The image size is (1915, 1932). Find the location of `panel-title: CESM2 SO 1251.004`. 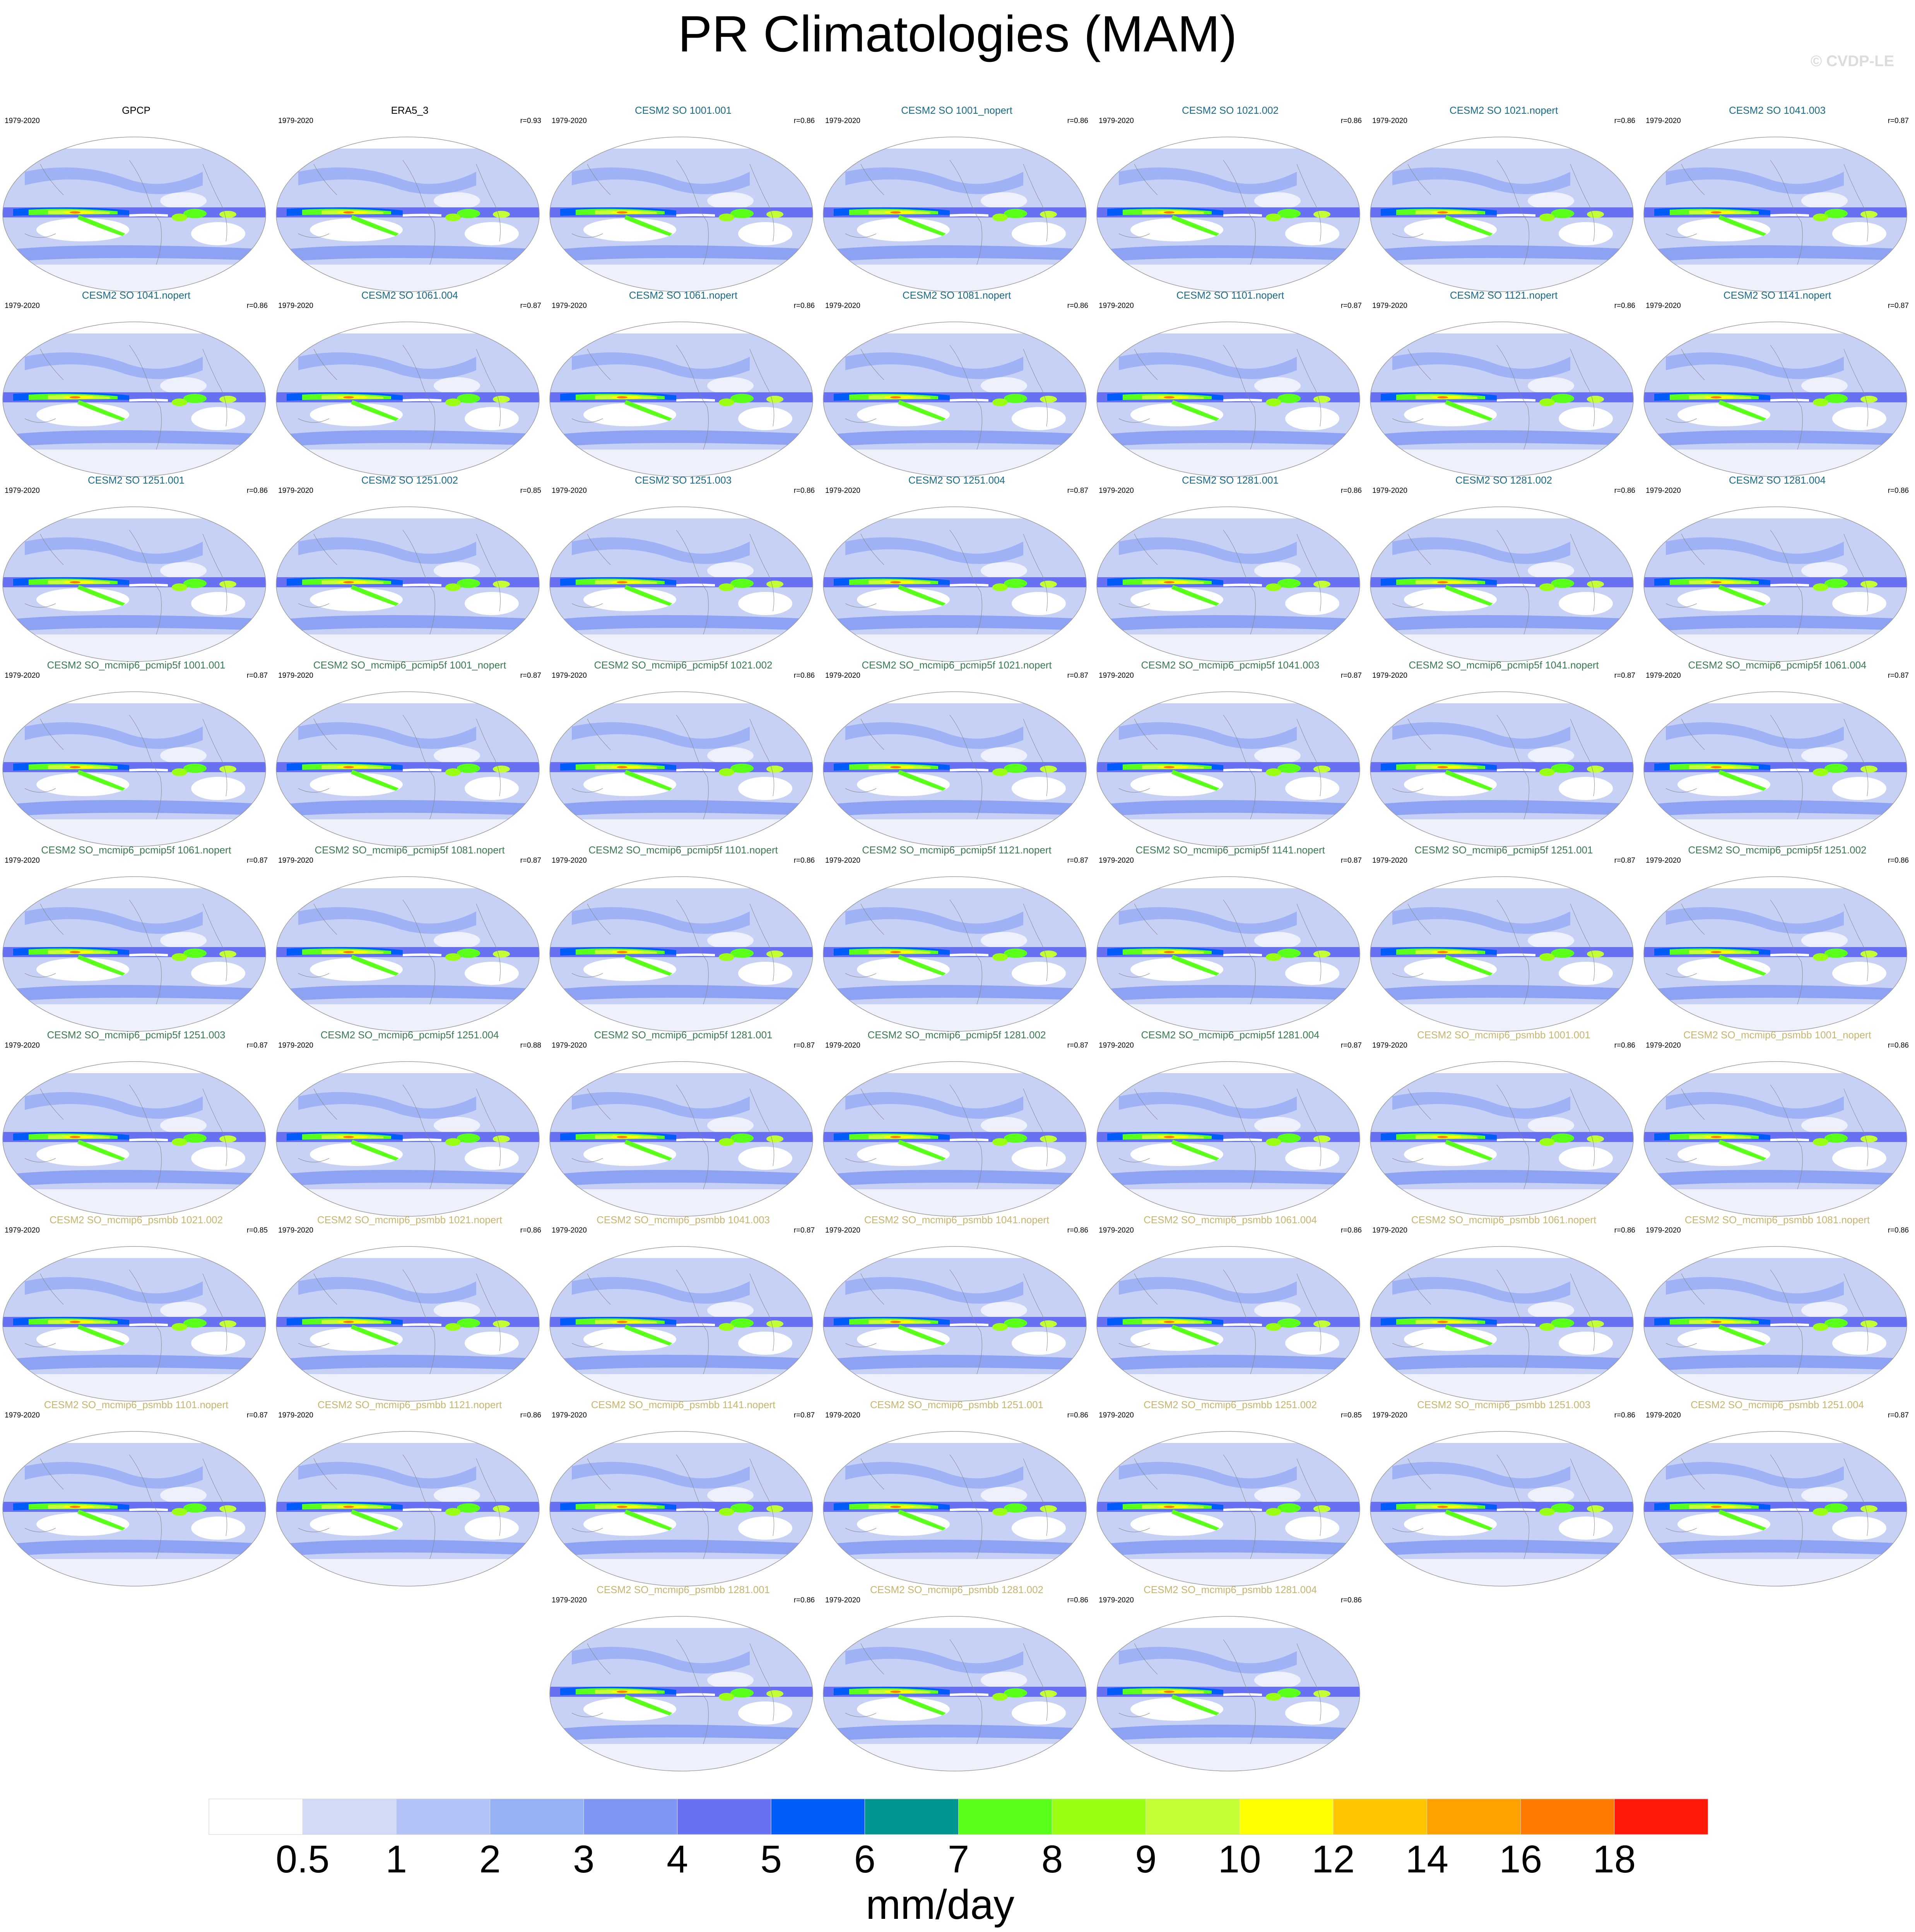

panel-title: CESM2 SO 1251.004 is located at coordinates (956, 480).